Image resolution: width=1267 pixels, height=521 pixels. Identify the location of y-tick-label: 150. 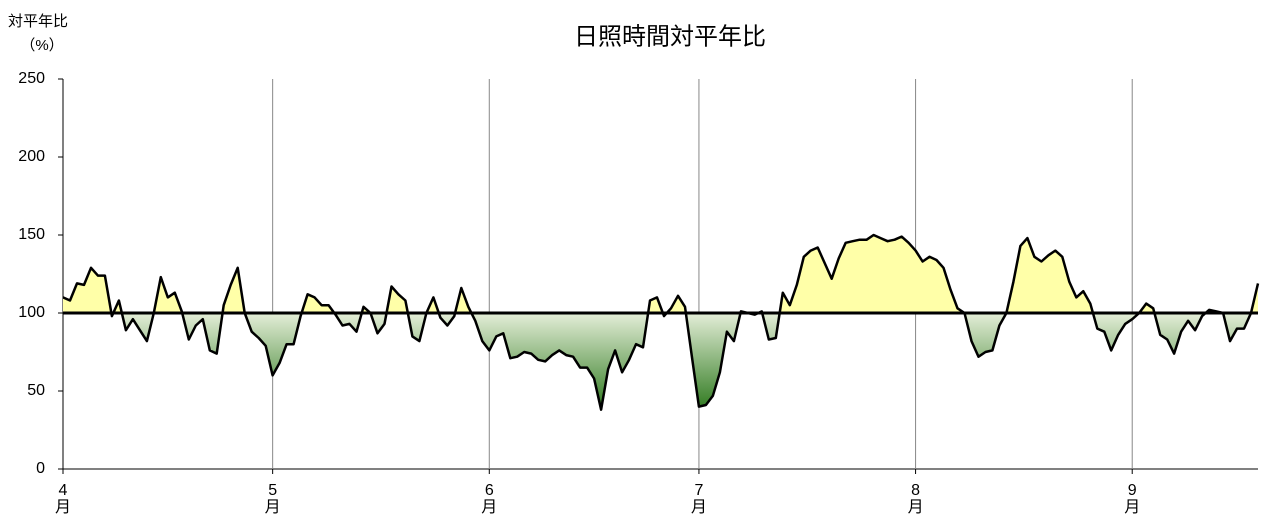
(31, 234).